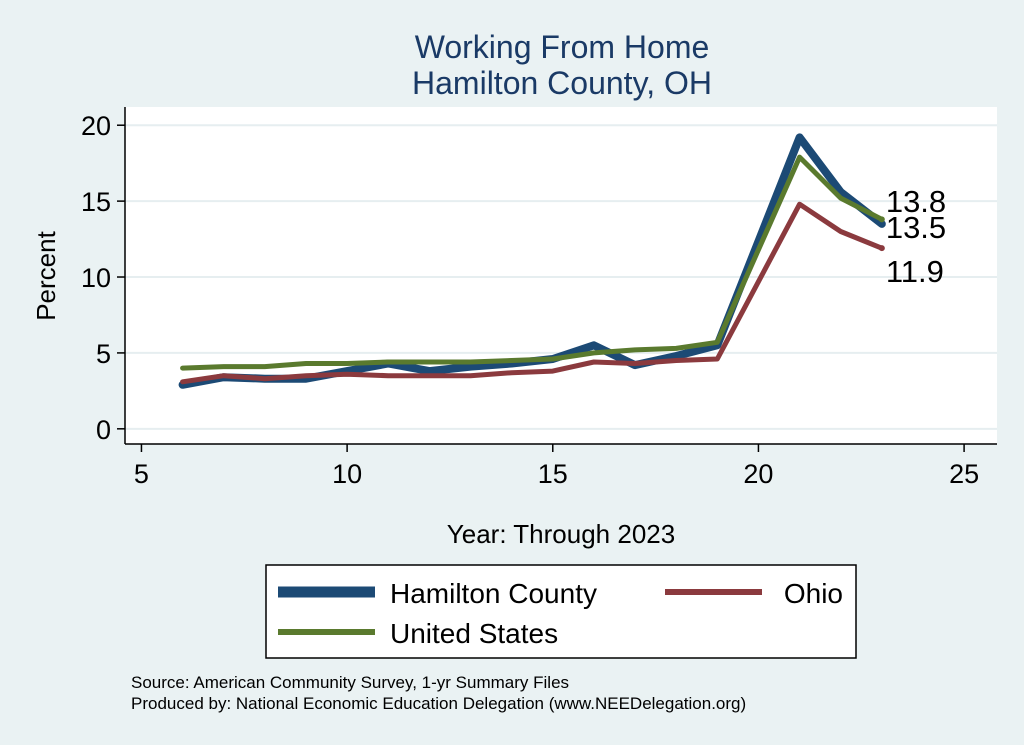 This screenshot has width=1024, height=745. Describe the element at coordinates (103, 430) in the screenshot. I see `y-tick-label-0: 0` at that location.